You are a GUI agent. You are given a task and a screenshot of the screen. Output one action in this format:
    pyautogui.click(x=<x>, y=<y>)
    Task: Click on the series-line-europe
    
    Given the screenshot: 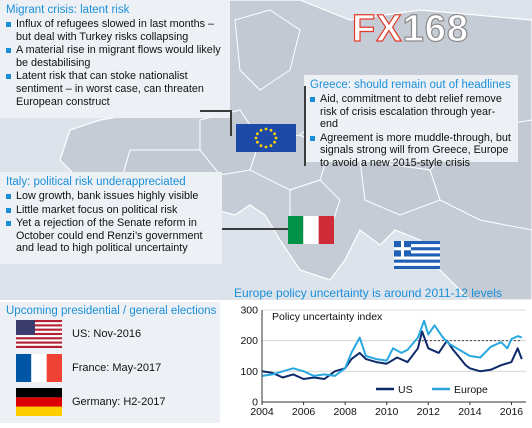 What is the action you would take?
    pyautogui.click(x=392, y=348)
    